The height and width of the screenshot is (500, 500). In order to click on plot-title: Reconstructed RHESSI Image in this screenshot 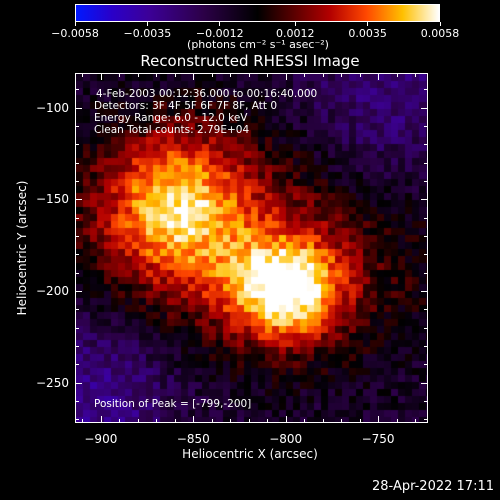, I will do `click(250, 61)`.